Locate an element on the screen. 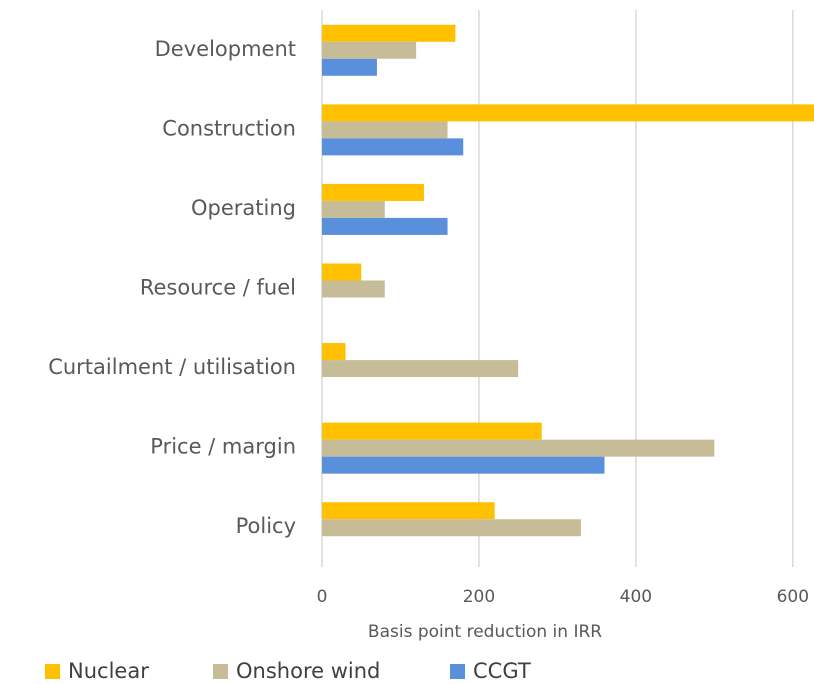  x-tick-label: 600 is located at coordinates (793, 597).